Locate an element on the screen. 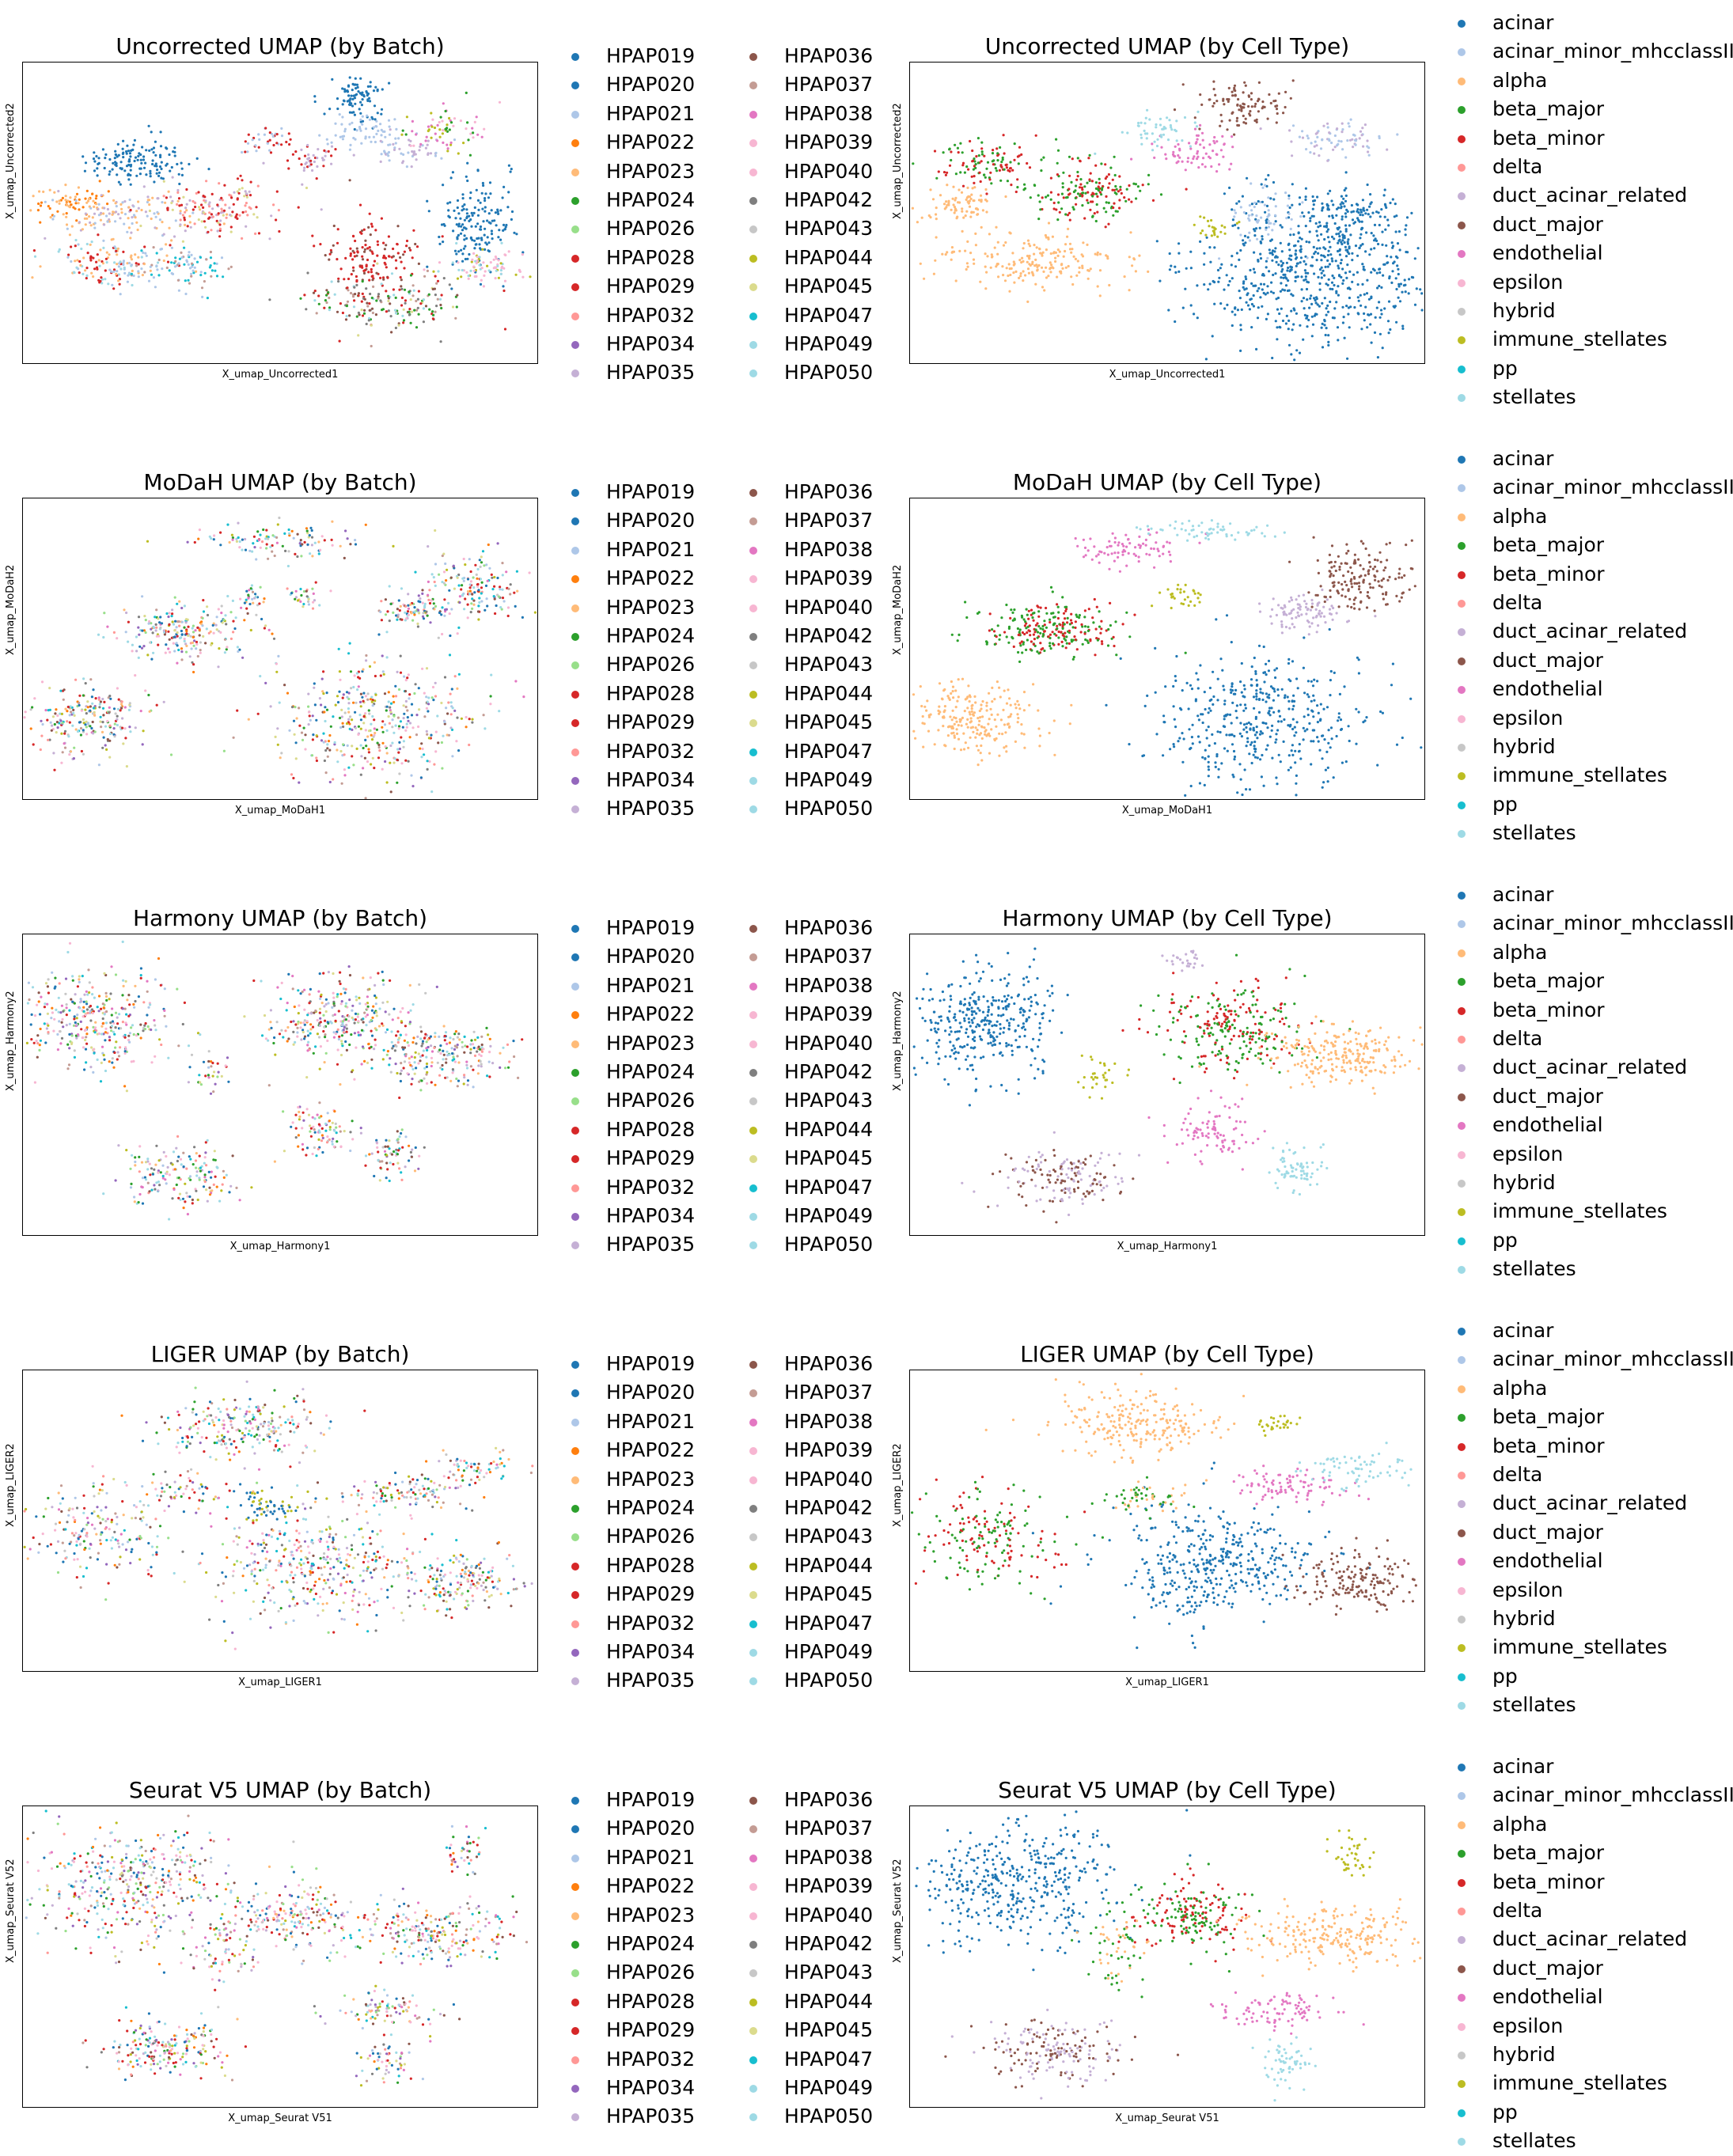 The height and width of the screenshot is (2156, 1733). legend-label: HPAP042 is located at coordinates (829, 635).